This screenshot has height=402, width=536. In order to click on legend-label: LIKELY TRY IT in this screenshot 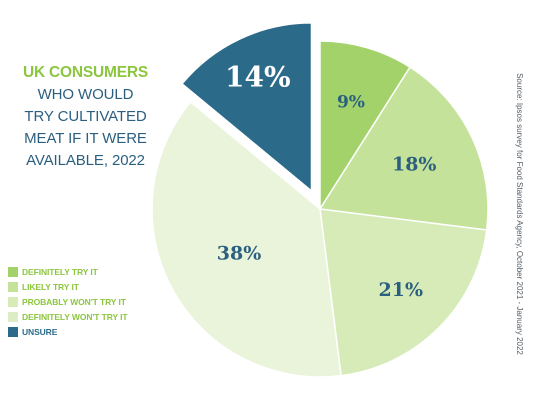, I will do `click(50, 286)`.